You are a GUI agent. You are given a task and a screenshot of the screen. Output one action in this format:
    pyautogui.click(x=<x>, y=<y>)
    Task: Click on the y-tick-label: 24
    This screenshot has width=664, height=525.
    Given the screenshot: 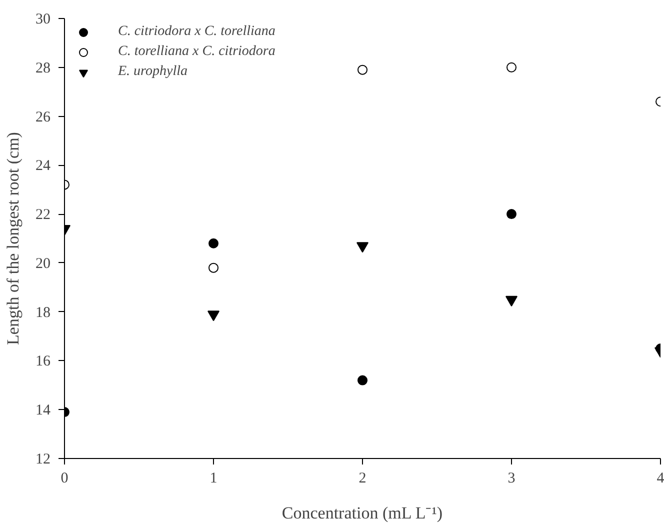 What is the action you would take?
    pyautogui.click(x=43, y=166)
    